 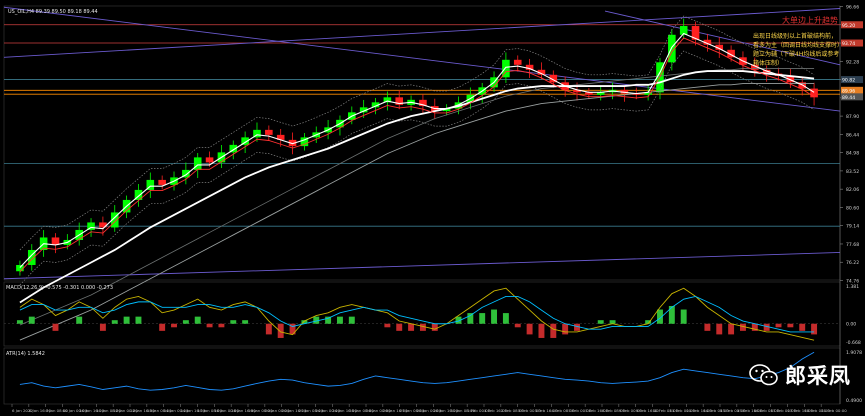 What do you see at coordinates (176, 410) in the screenshot?
I see `x-tick-label: 14 Jan 00:00` at bounding box center [176, 410].